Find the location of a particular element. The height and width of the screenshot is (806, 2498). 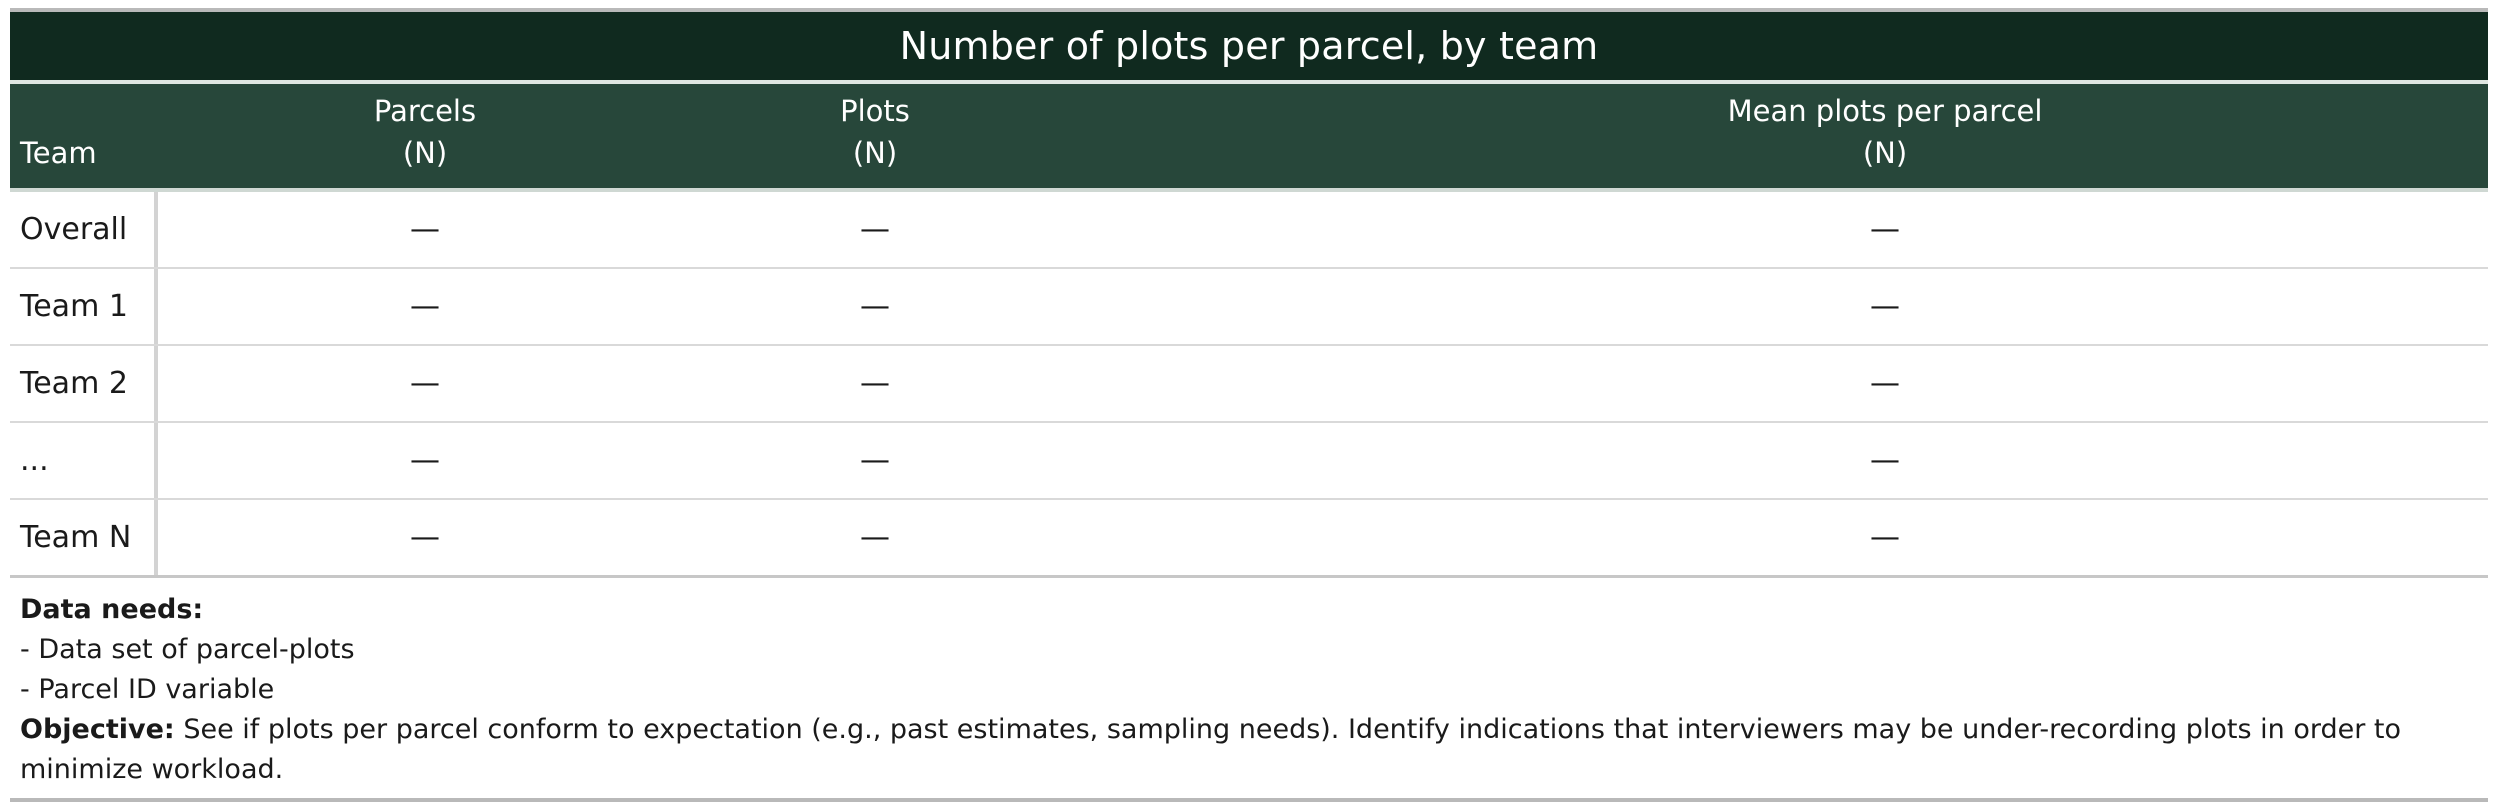

table-title: Number of plots per parcel, by team is located at coordinates (1249, 46).